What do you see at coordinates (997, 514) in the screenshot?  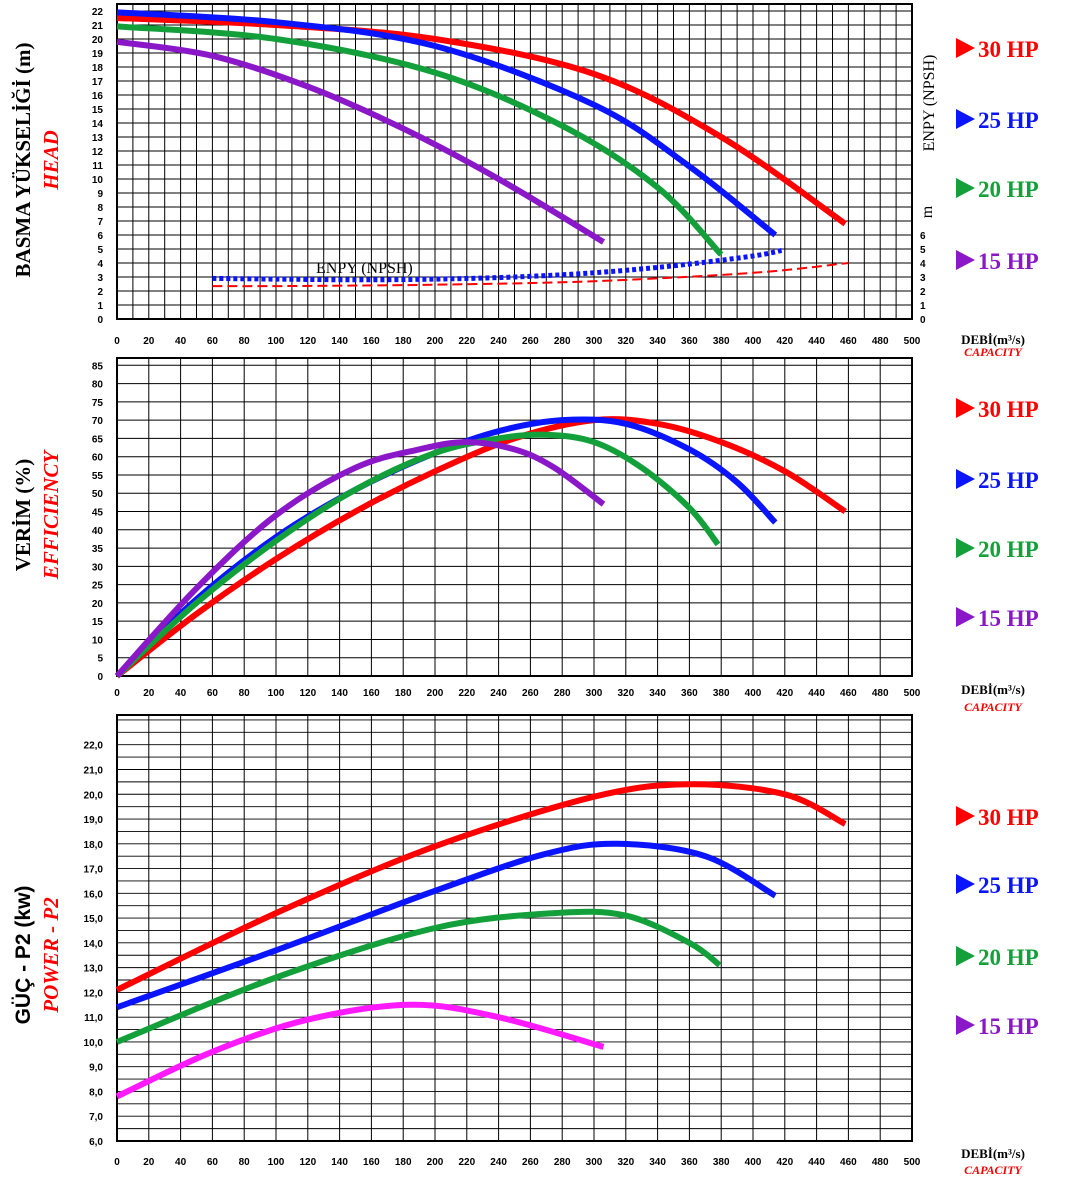 I see `efficiency-legend: 30 HP 25 HP 20 HP 15 HP` at bounding box center [997, 514].